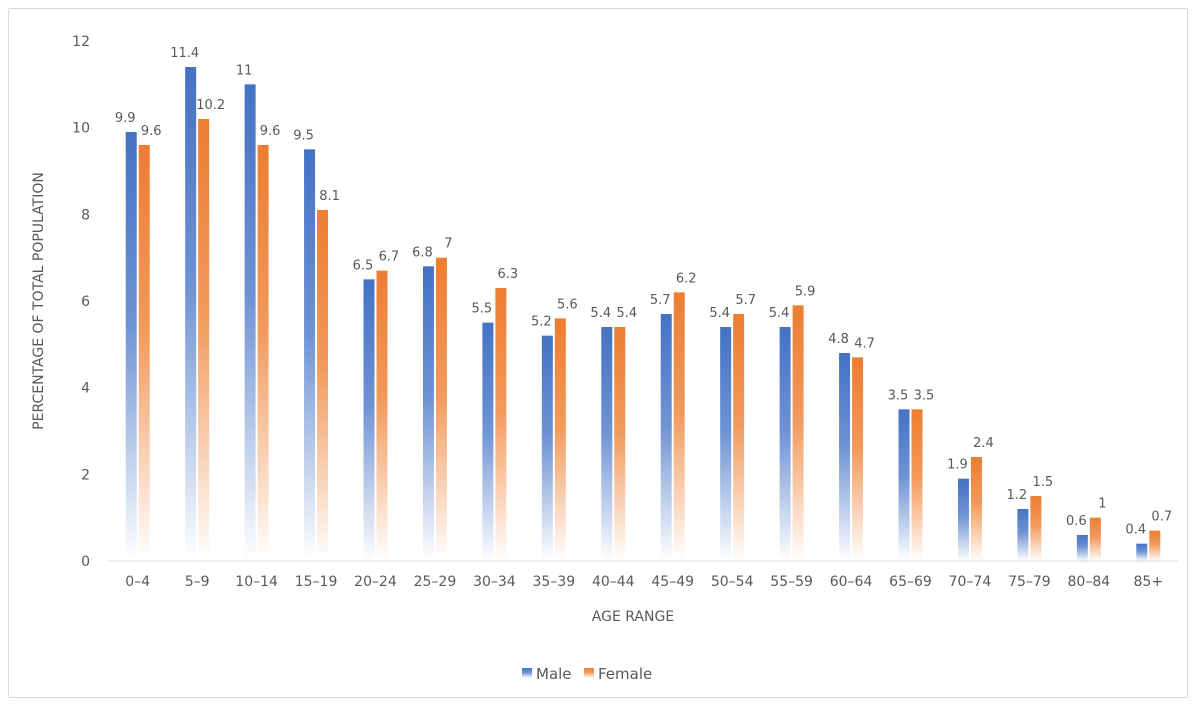  What do you see at coordinates (256, 582) in the screenshot?
I see `x-tick-label: 10–14` at bounding box center [256, 582].